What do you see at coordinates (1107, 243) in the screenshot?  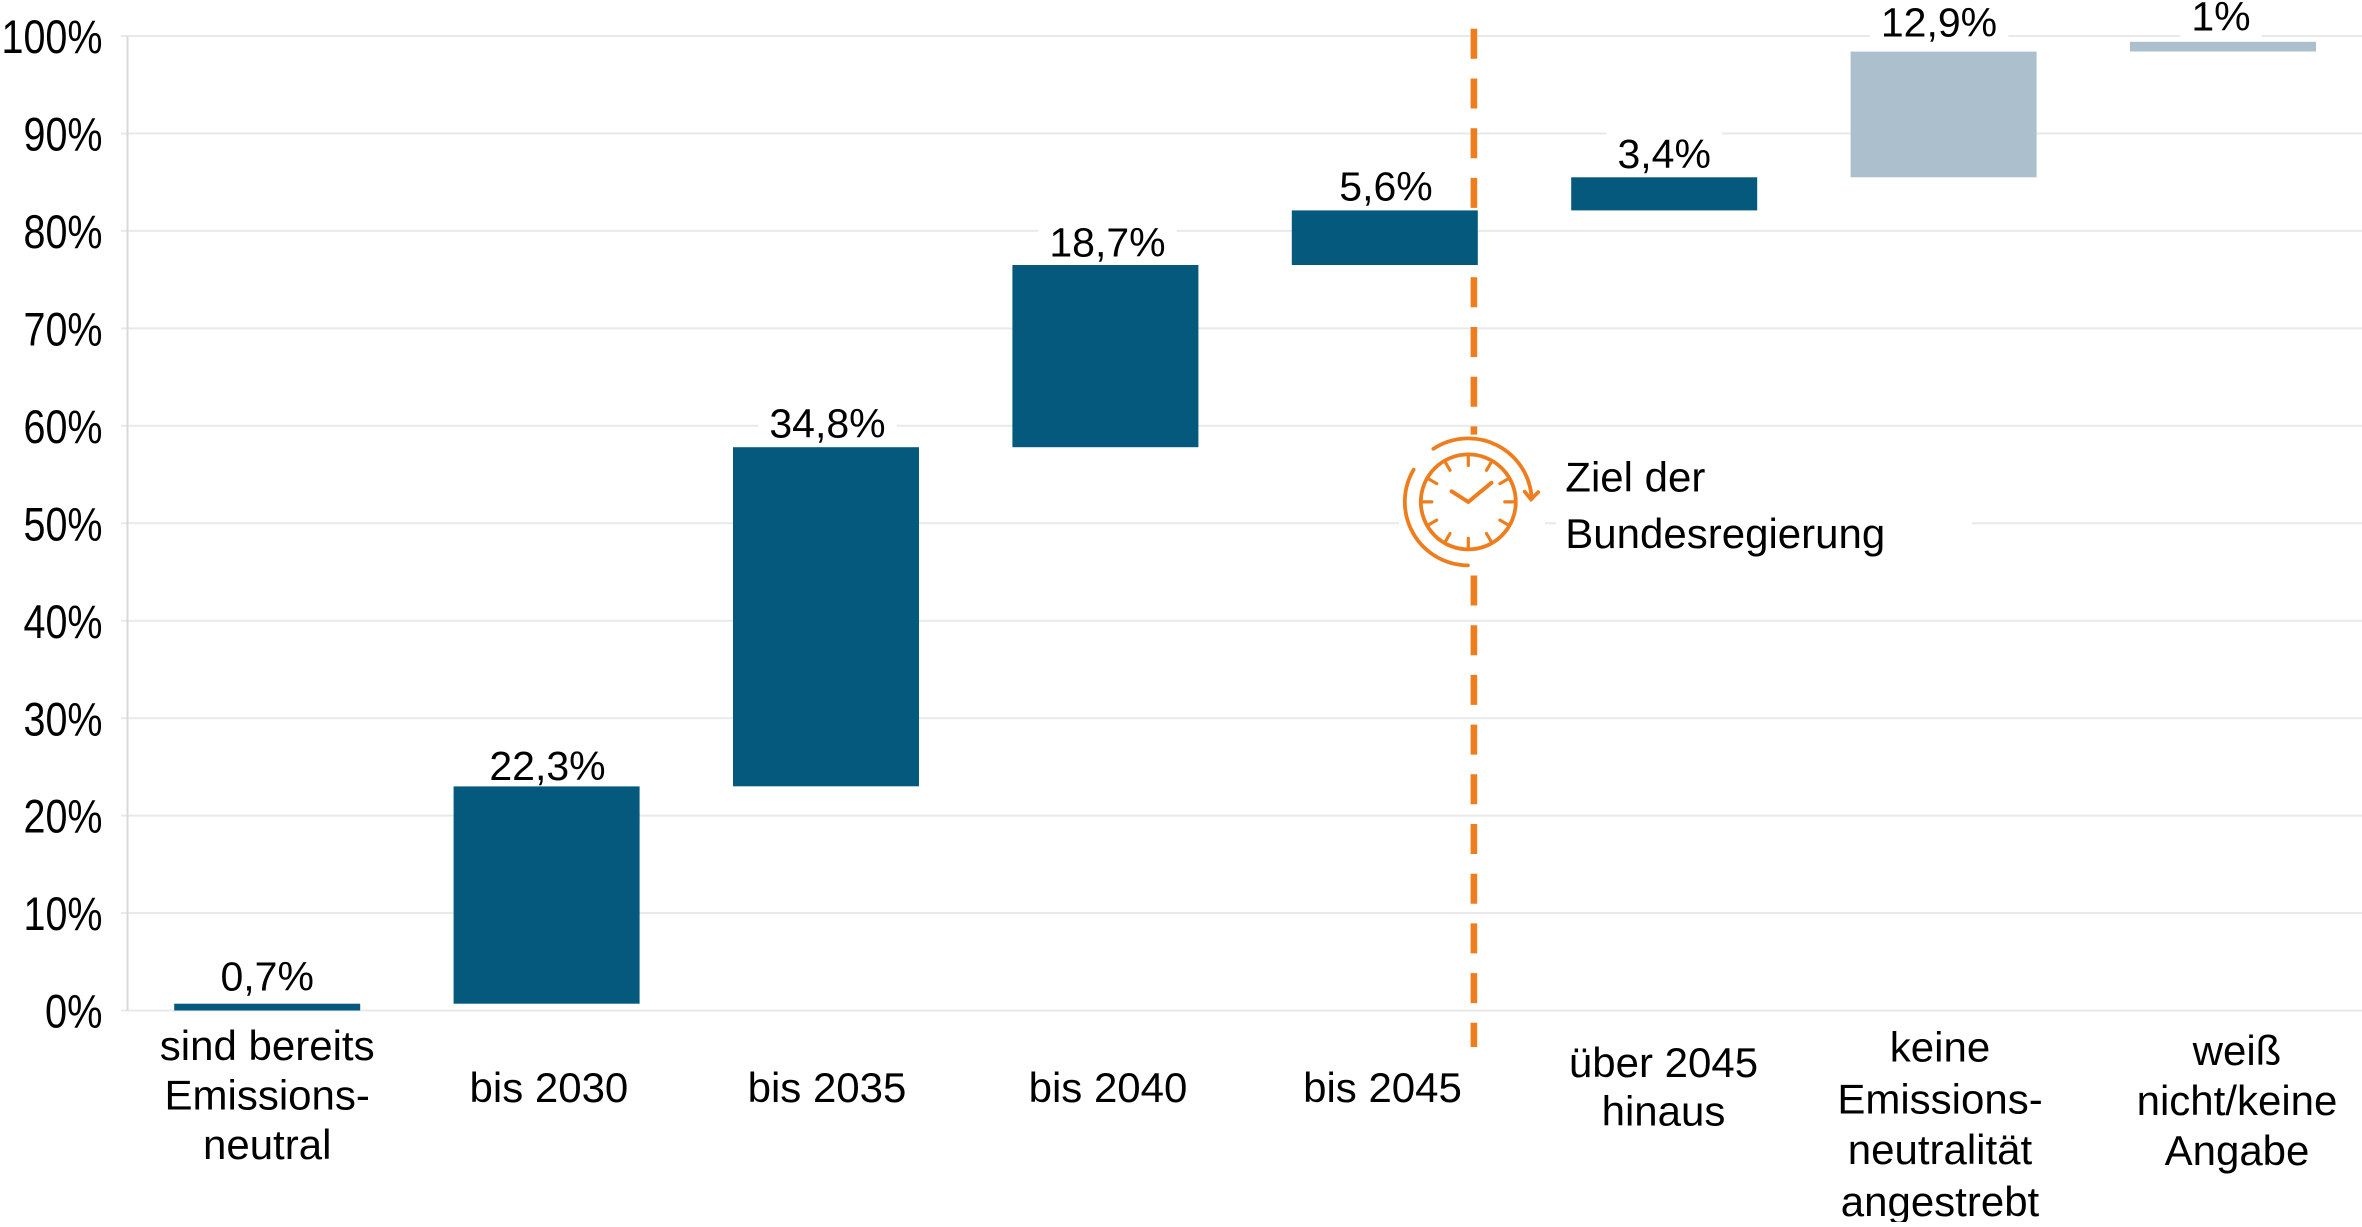 I see `svg-text: 18,7%` at bounding box center [1107, 243].